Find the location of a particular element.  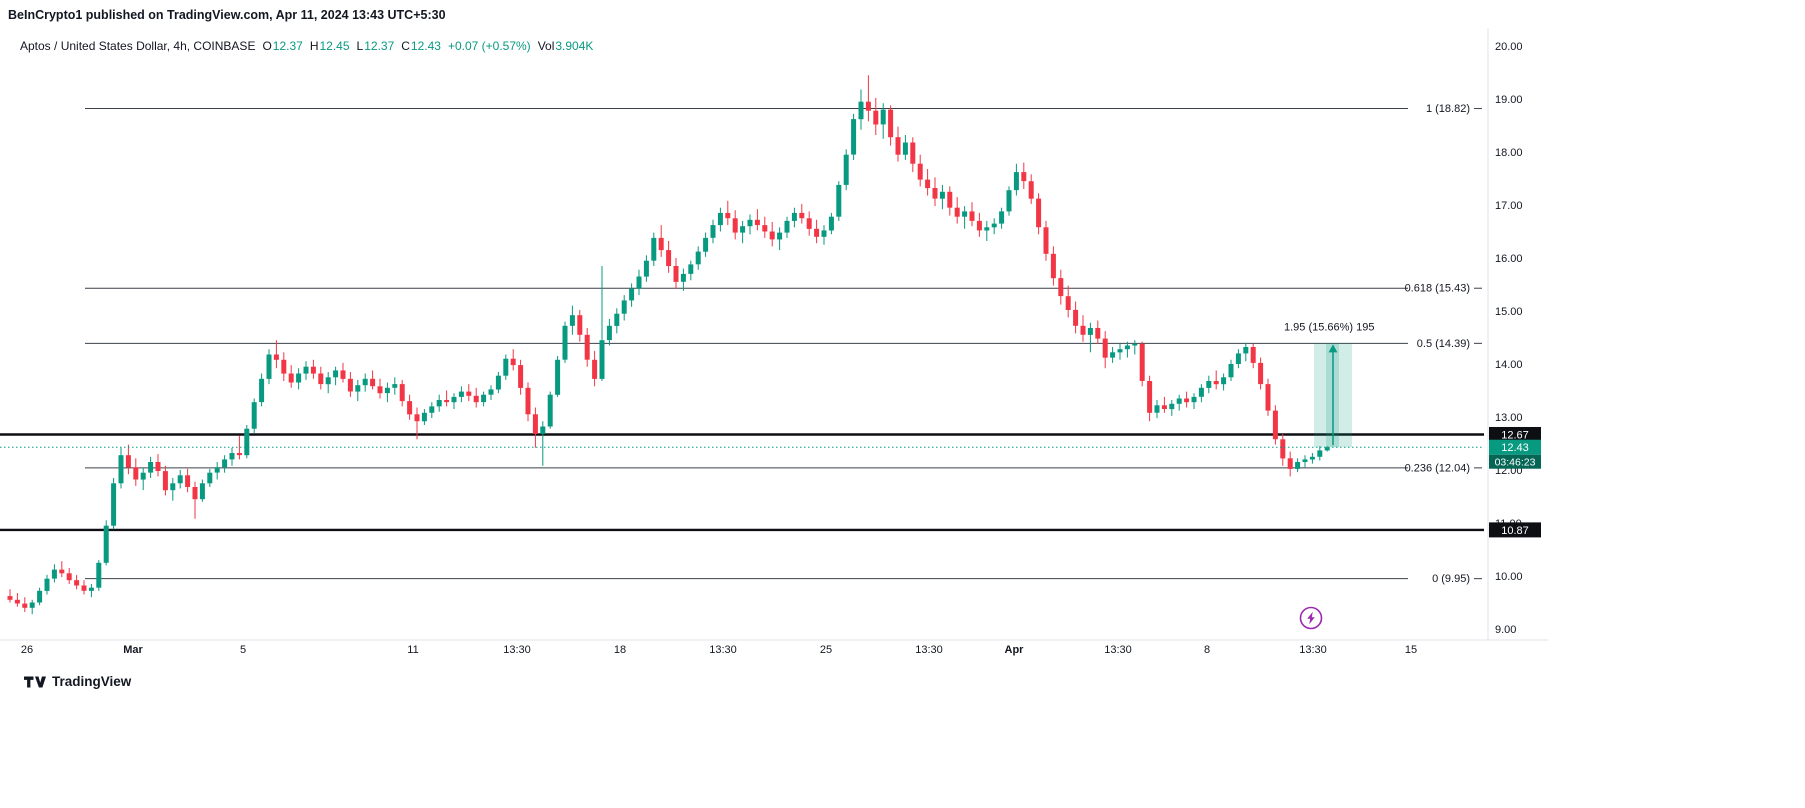

price-tick-label: 16.00 is located at coordinates (1509, 259).